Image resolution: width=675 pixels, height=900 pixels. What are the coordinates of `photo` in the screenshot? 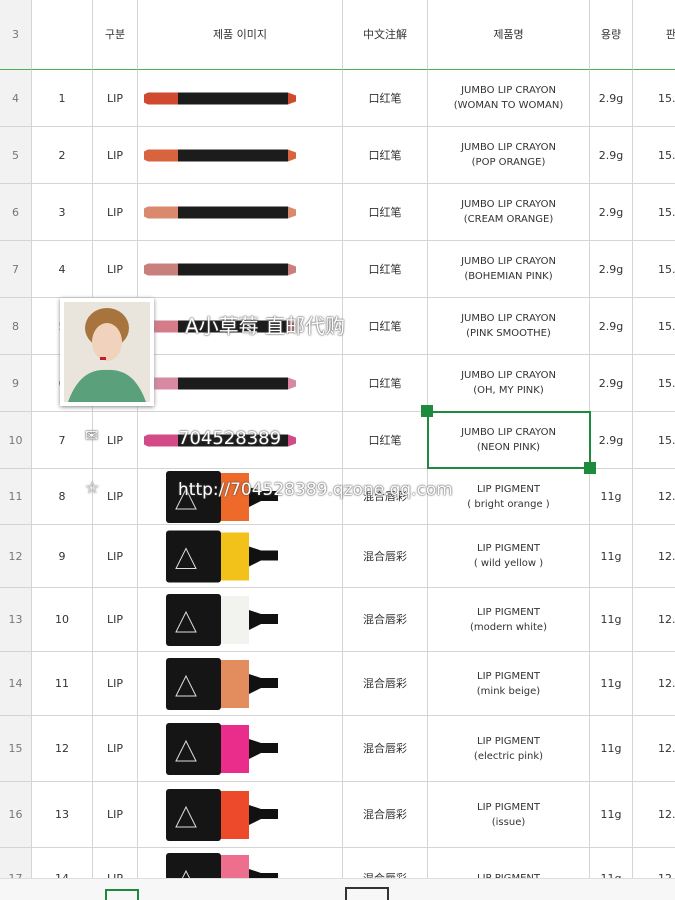 It's located at (107, 352).